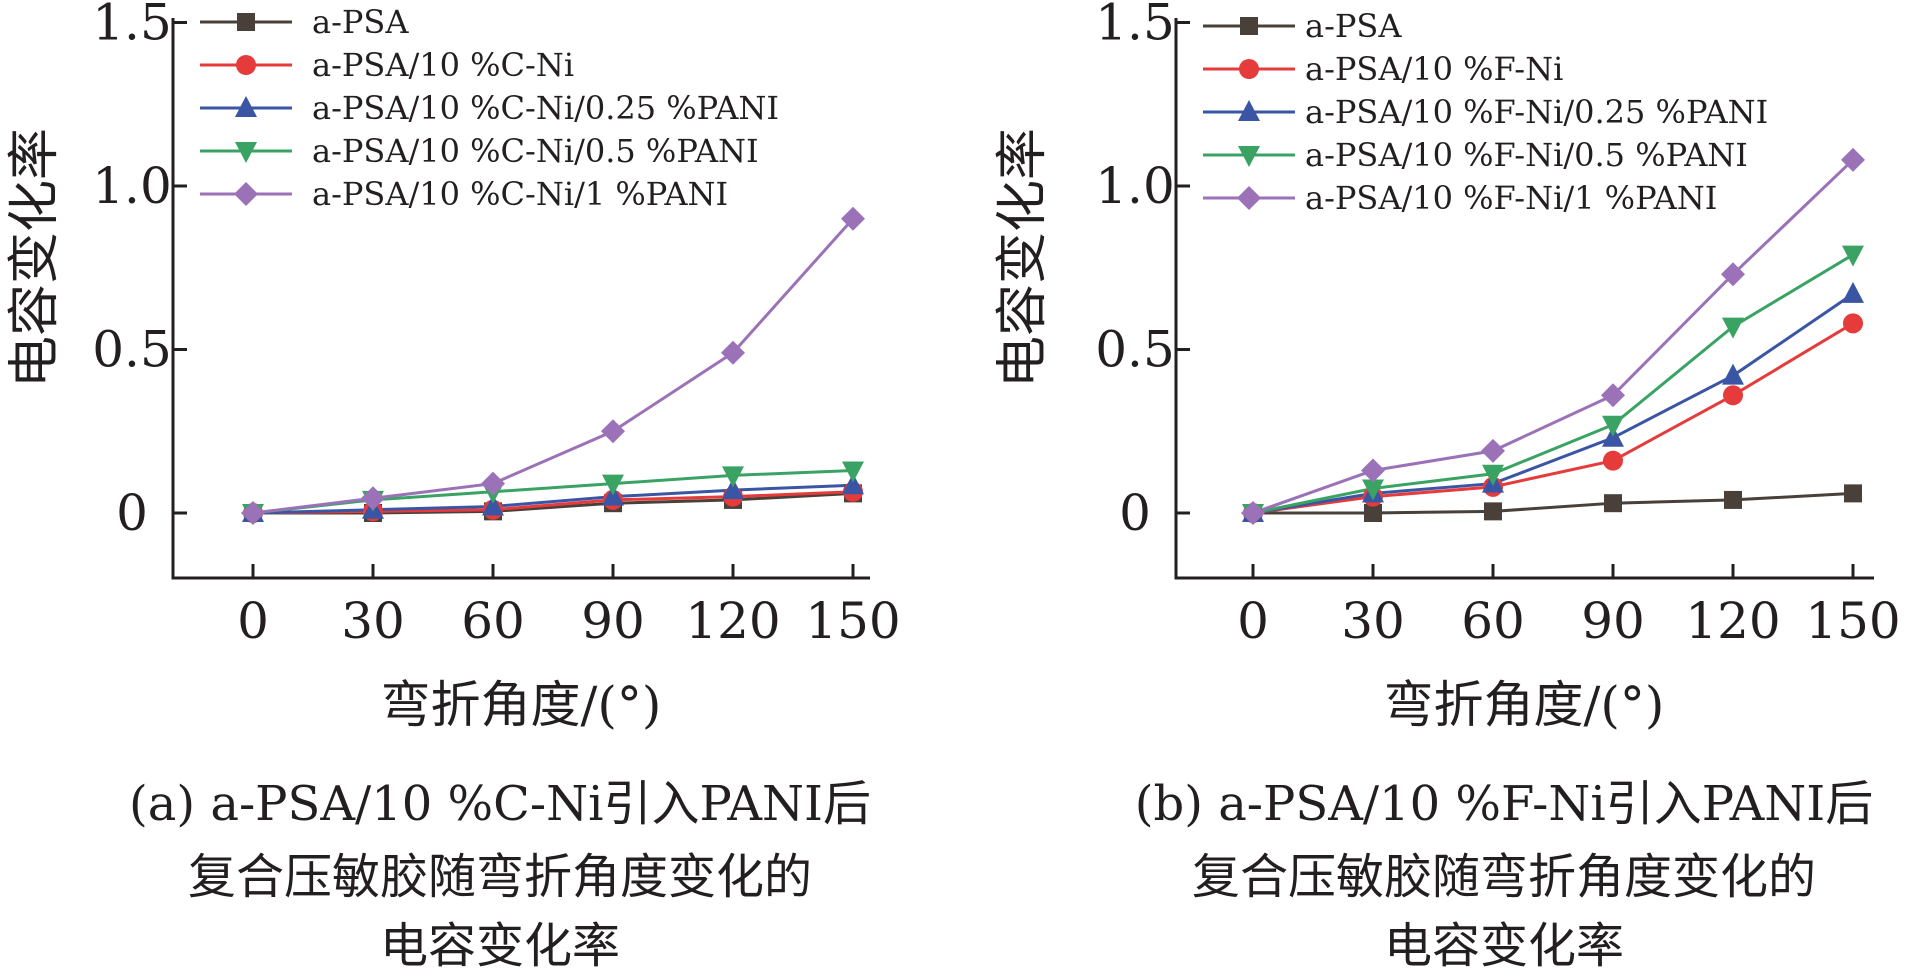 This screenshot has width=1931, height=979. Describe the element at coordinates (1524, 705) in the screenshot. I see `x-axis-label-b: 弯折角度/(°)` at that location.